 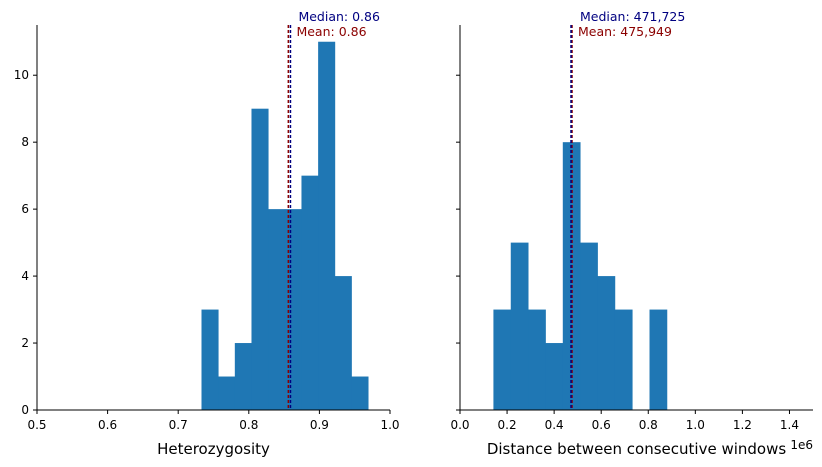 I want to click on x-tick-label: 0.7, so click(x=178, y=425).